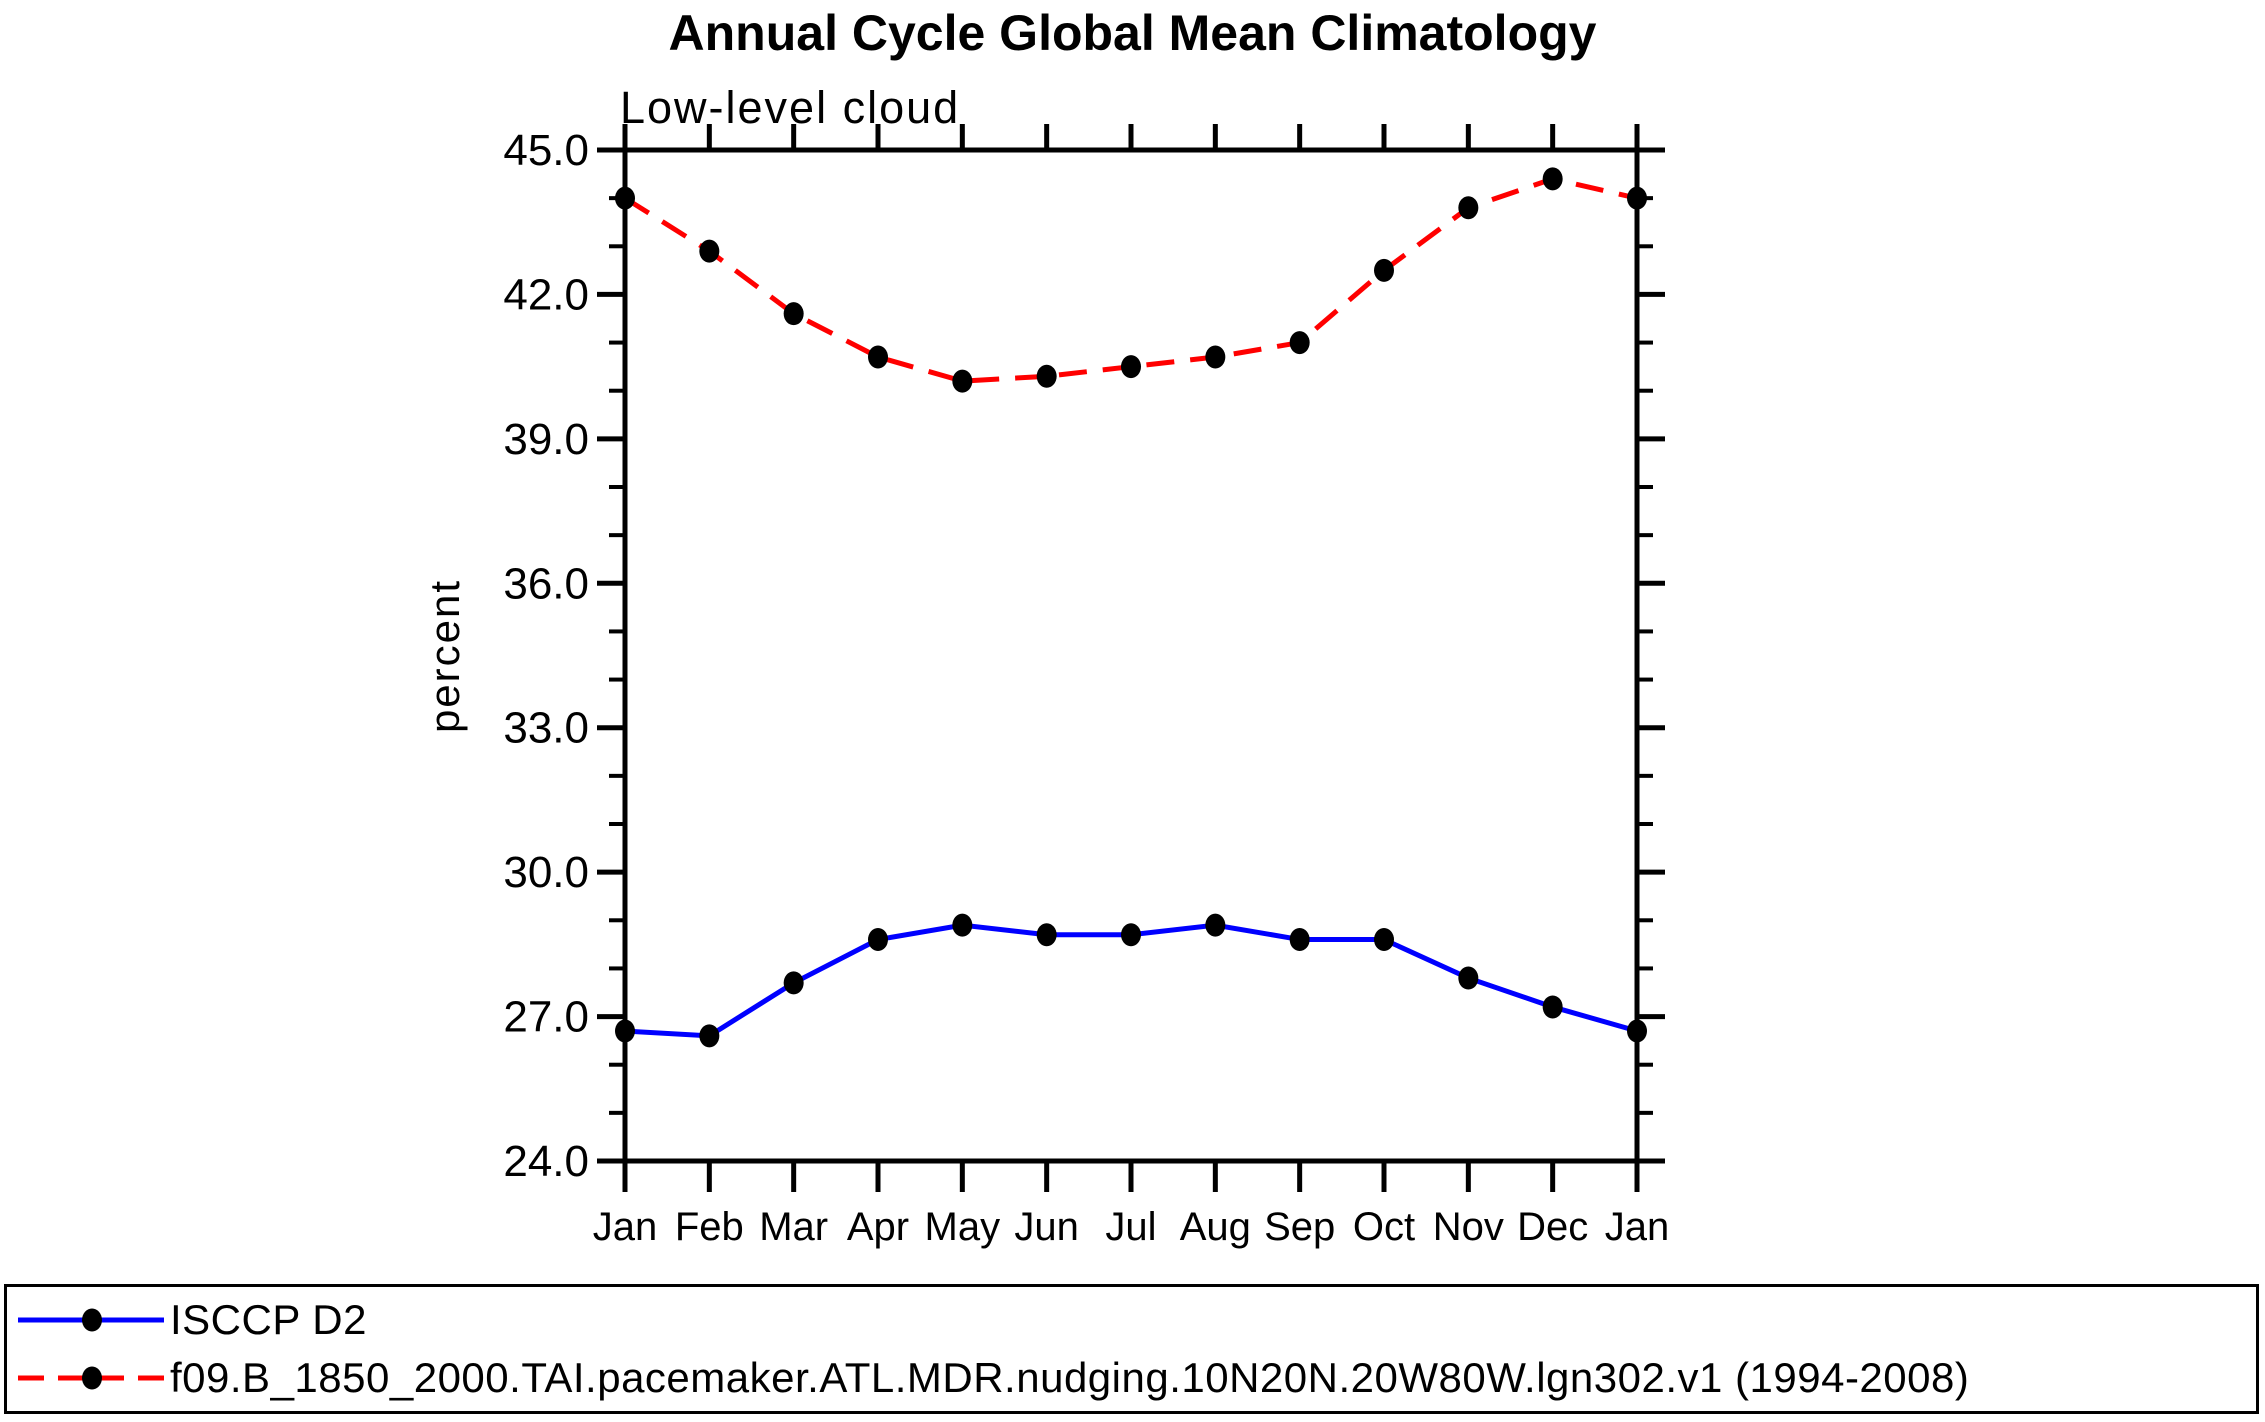 This screenshot has height=1422, width=2265. What do you see at coordinates (546, 150) in the screenshot?
I see `y-tick-label: 45.0` at bounding box center [546, 150].